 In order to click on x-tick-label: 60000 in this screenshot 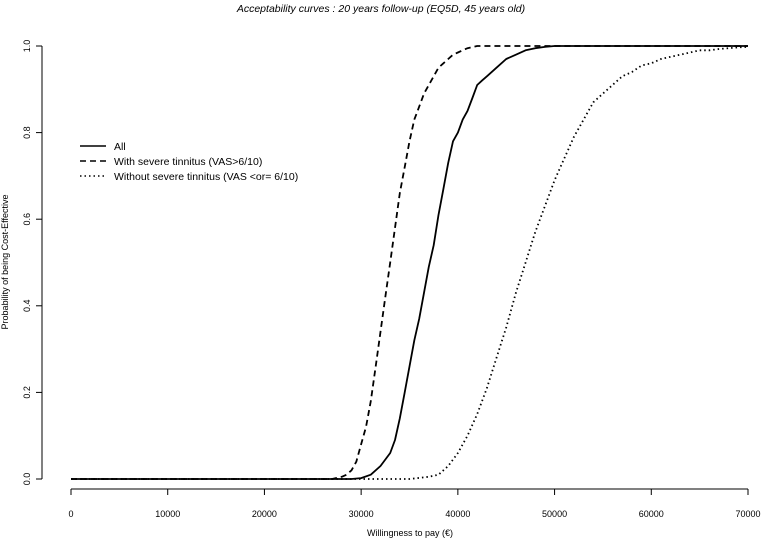, I will do `click(651, 514)`.